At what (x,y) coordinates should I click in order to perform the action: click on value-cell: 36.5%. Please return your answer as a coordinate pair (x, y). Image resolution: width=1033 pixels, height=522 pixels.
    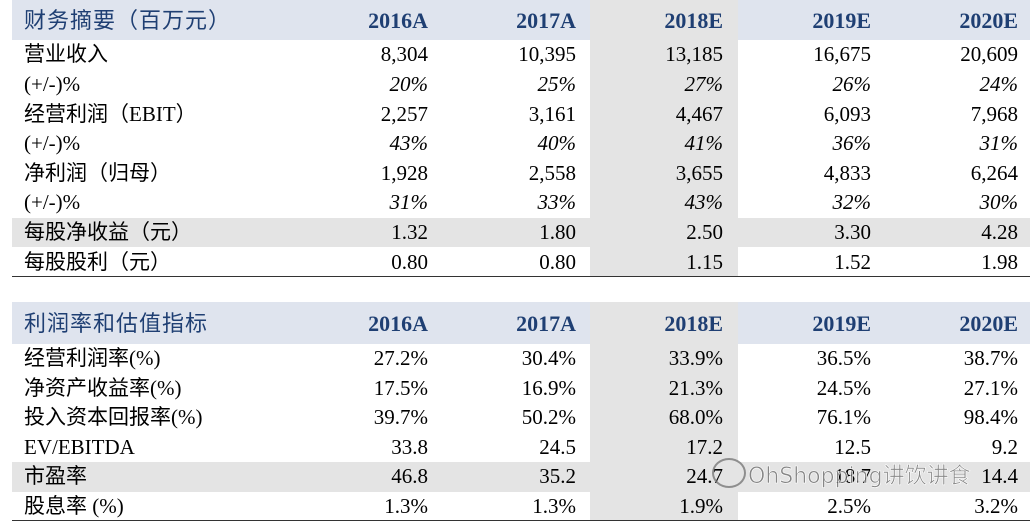
    Looking at the image, I should click on (843, 358).